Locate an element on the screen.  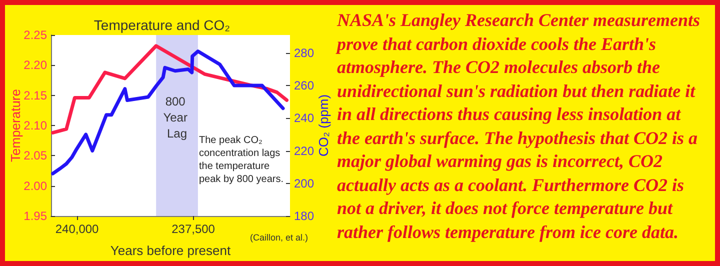
y2-axis-title: CO₂ (ppm) is located at coordinates (323, 125).